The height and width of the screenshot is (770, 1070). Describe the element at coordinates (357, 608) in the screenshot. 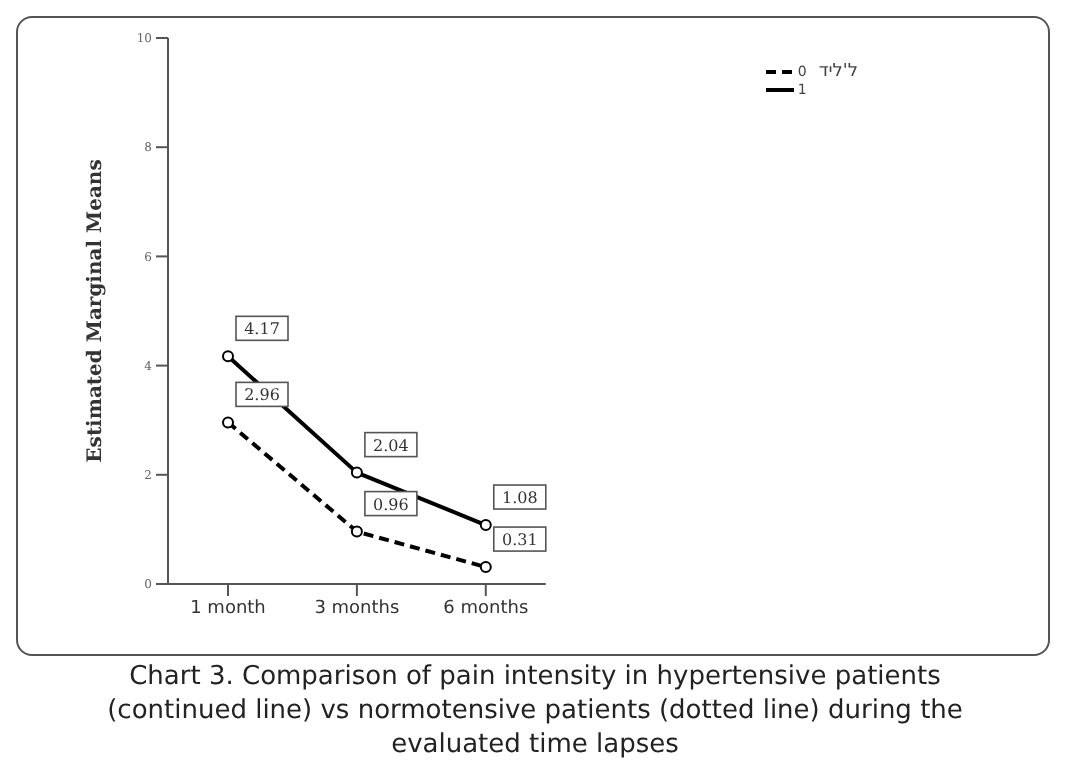

I see `x-tick-label: 3 months` at that location.